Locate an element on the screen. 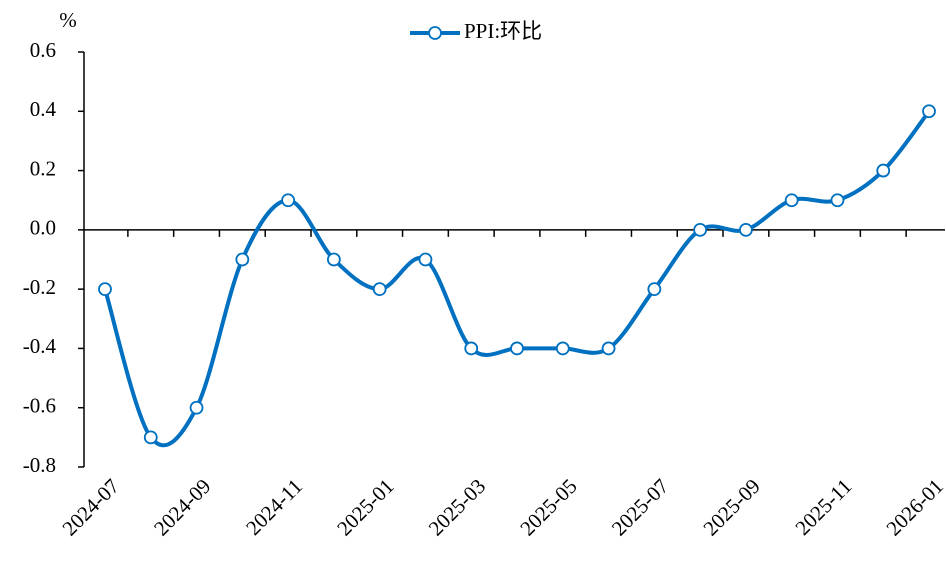 This screenshot has width=946, height=566. x-tick-label: 2026-01 is located at coordinates (914, 507).